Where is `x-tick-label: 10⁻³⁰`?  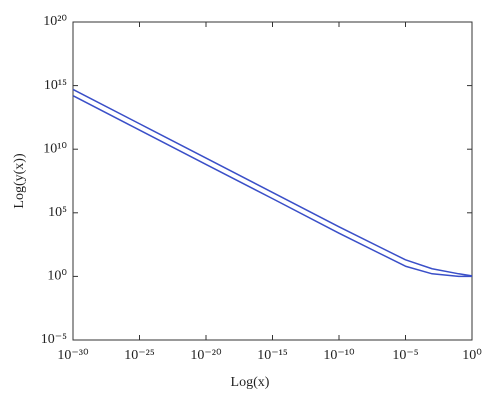 x-tick-label: 10⁻³⁰ is located at coordinates (73, 355).